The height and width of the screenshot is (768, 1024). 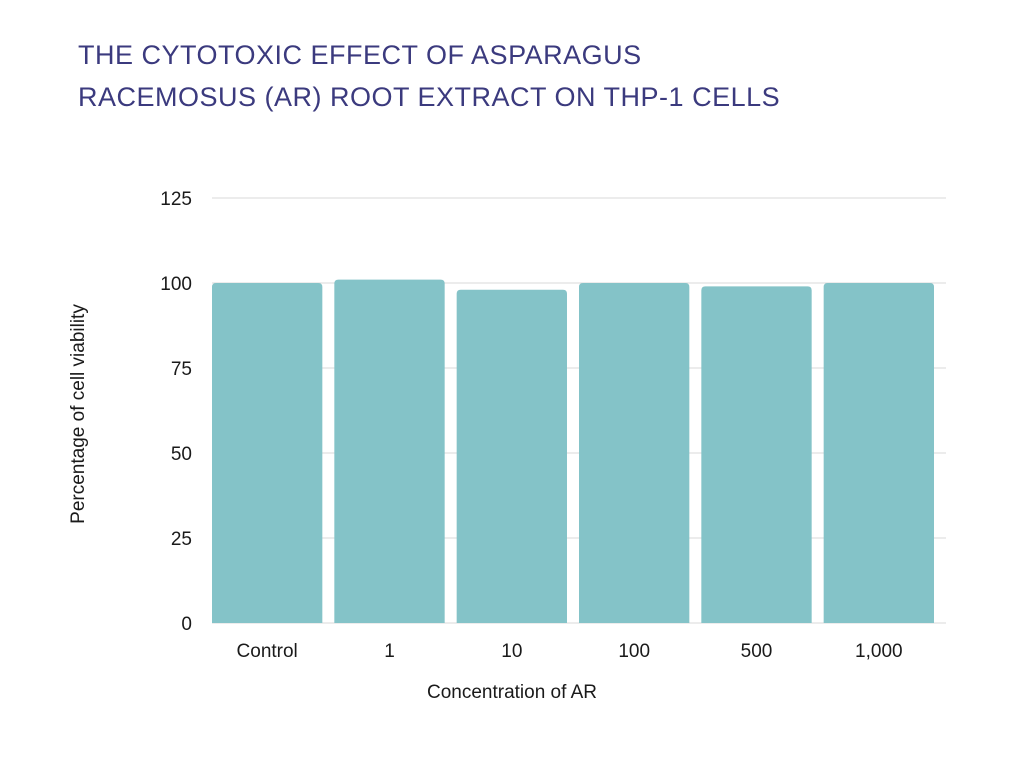 What do you see at coordinates (181, 539) in the screenshot?
I see `y-tick-label: 25` at bounding box center [181, 539].